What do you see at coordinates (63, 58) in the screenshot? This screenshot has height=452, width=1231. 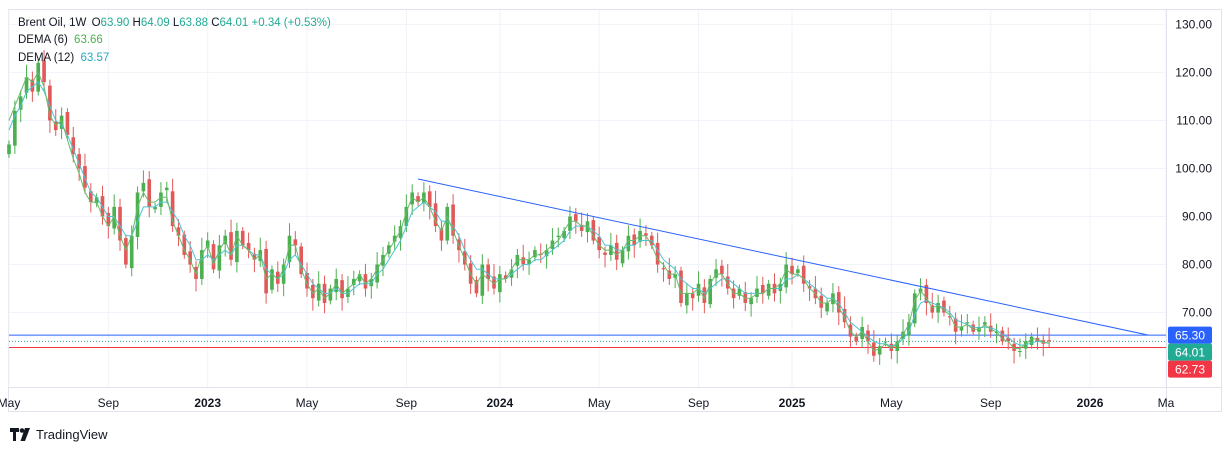 I see `dema12-legend: DEMA (12) 63.57` at bounding box center [63, 58].